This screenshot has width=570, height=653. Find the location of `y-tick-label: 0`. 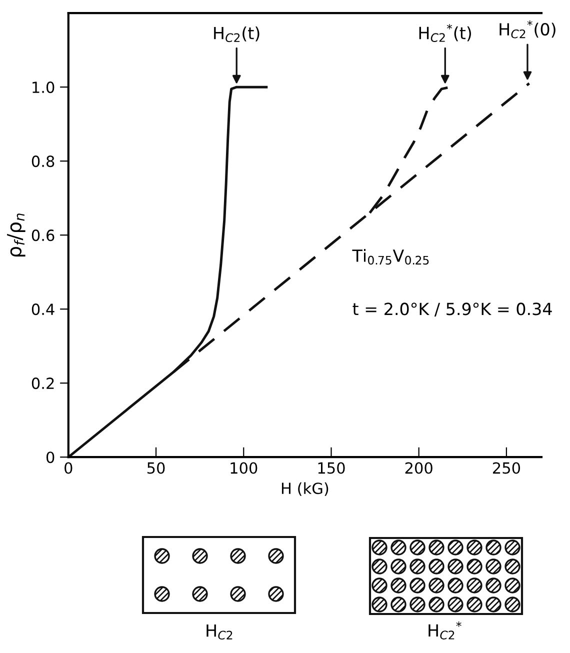

y-tick-label: 0 is located at coordinates (50, 458).